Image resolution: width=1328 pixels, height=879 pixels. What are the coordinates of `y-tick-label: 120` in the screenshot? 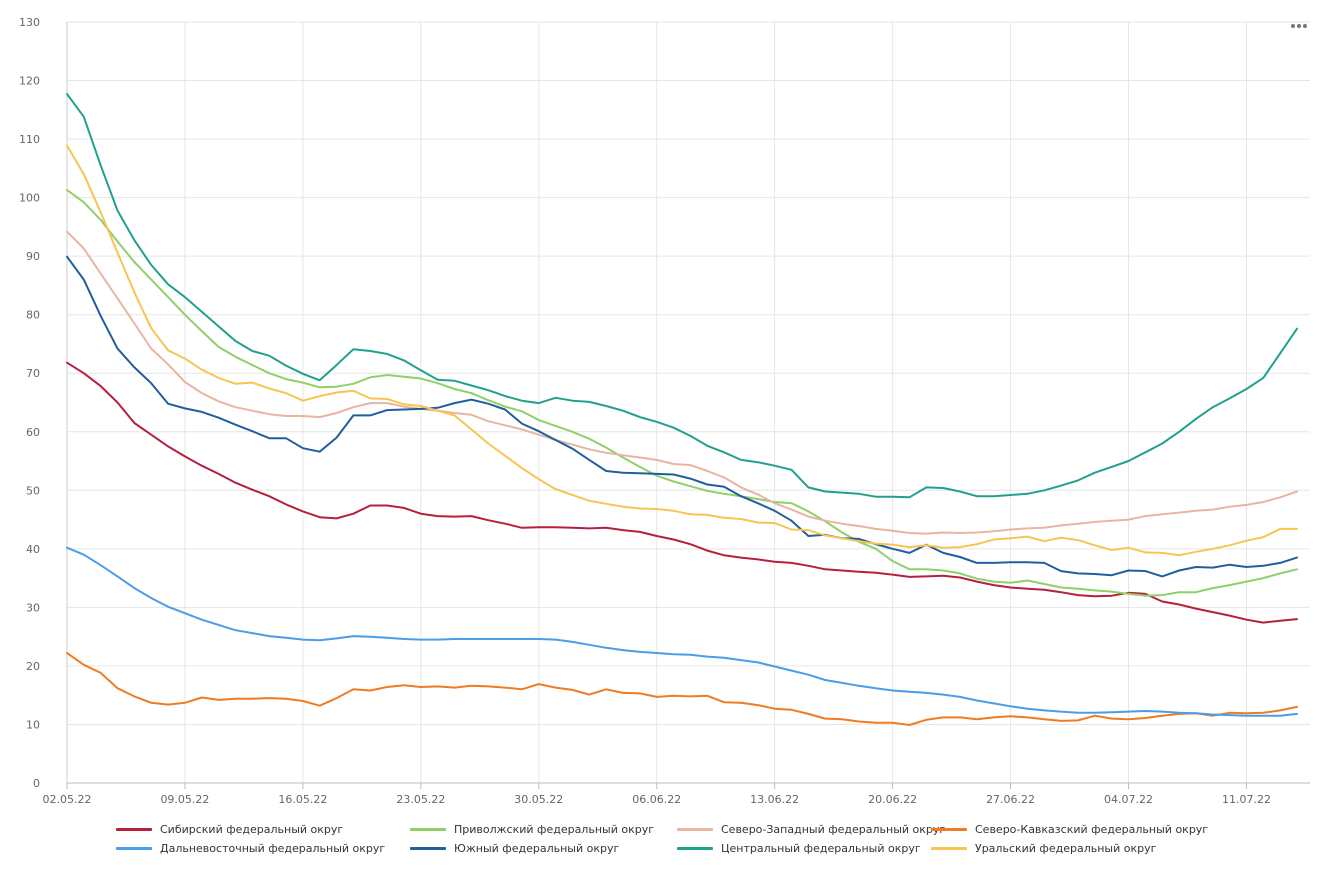 It's located at (29, 81).